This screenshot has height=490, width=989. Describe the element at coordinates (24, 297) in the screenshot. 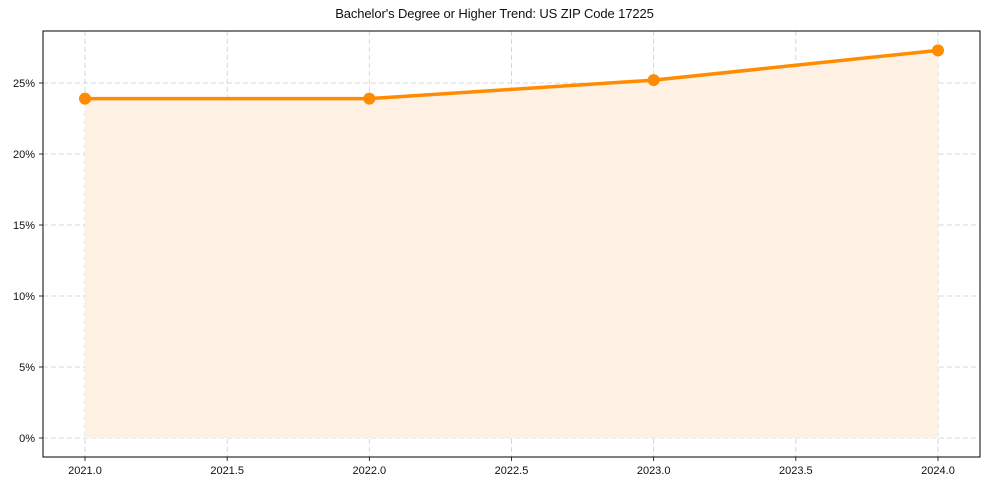

I see `y-tick-label: 10%` at that location.